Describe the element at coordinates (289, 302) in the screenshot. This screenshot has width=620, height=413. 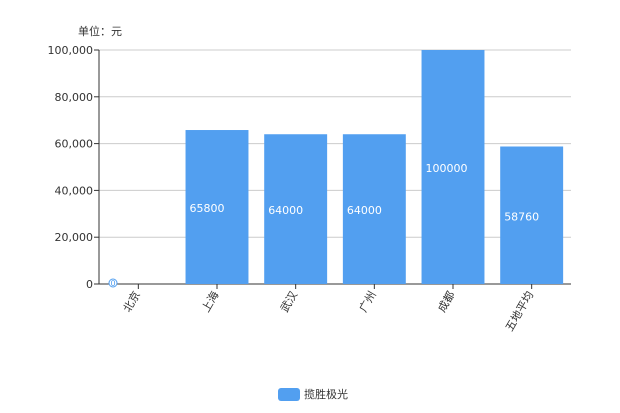
I see `x-tick-label: 武汉` at that location.